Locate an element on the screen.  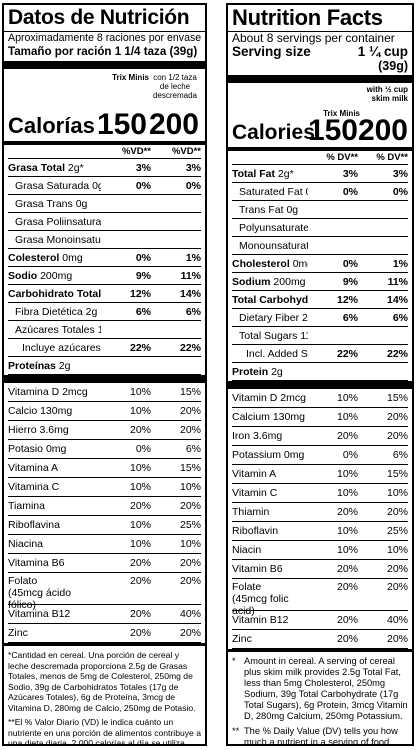
serving-size: Tamaño por ración 1 1/4 taza (39g) is located at coordinates (103, 51).